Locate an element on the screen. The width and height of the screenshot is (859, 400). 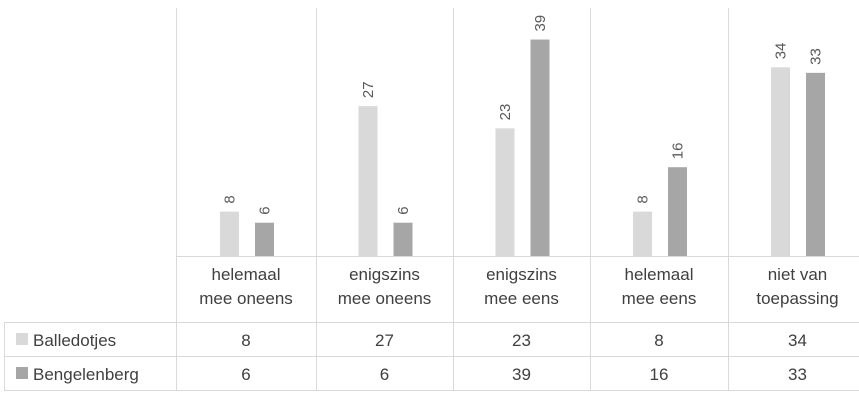
data-label-balledotjes-3: 23 is located at coordinates (505, 112).